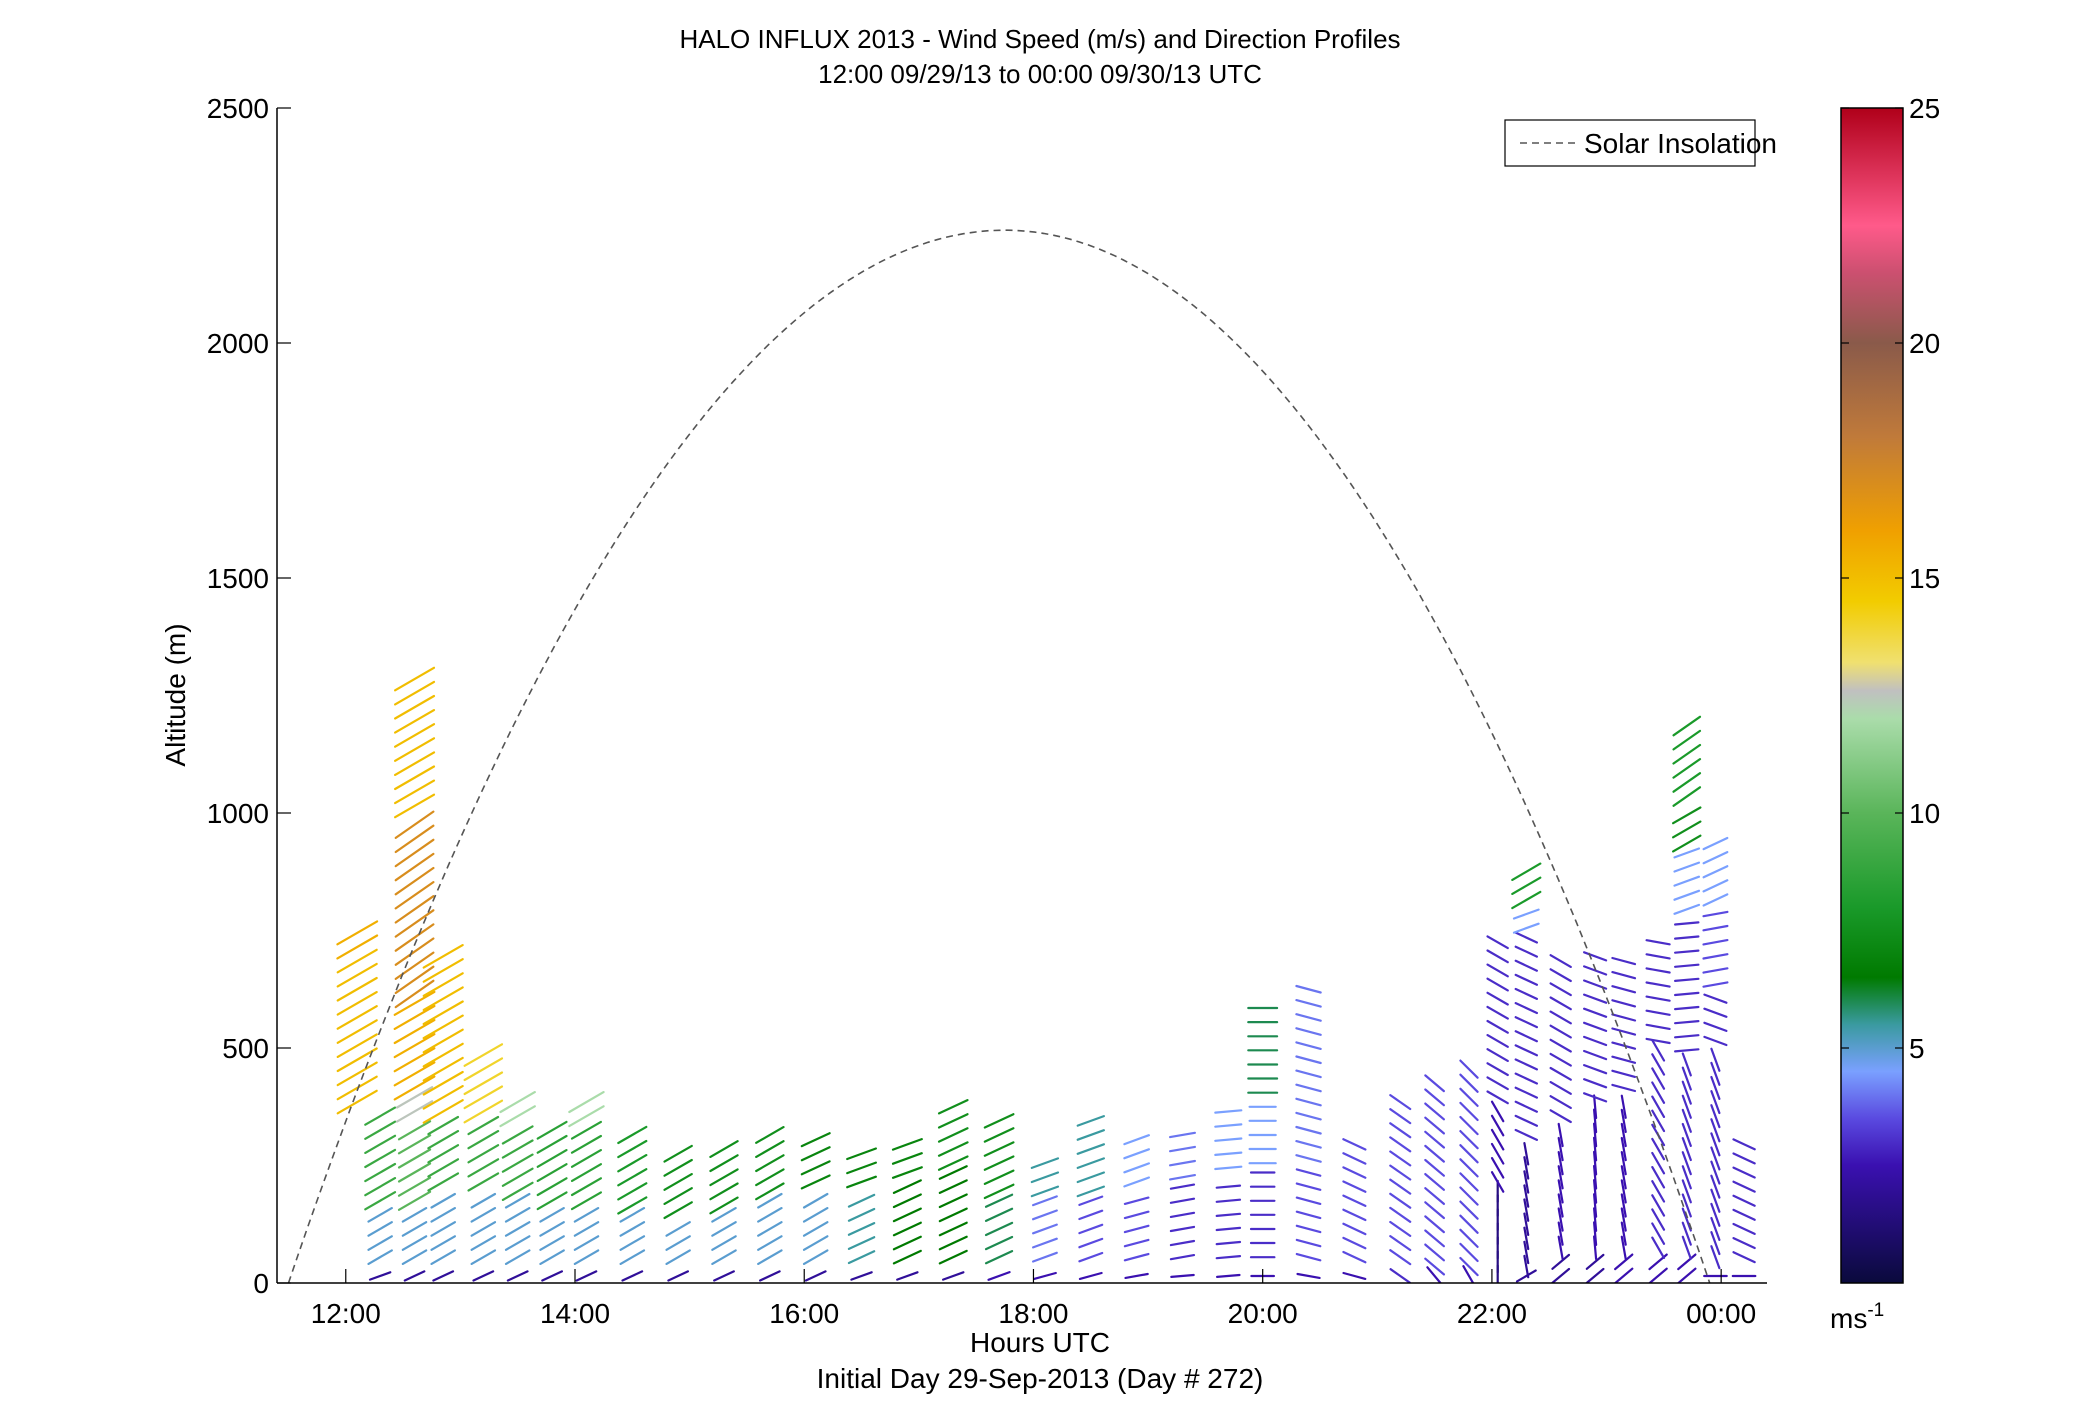  Describe the element at coordinates (804, 1313) in the screenshot. I see `x-tick-label: 16:00` at that location.